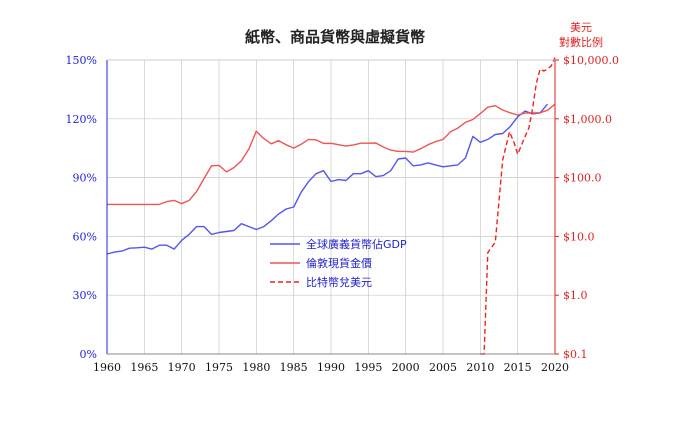  What do you see at coordinates (85, 236) in the screenshot?
I see `y-left-tick-label: 60%` at bounding box center [85, 236].